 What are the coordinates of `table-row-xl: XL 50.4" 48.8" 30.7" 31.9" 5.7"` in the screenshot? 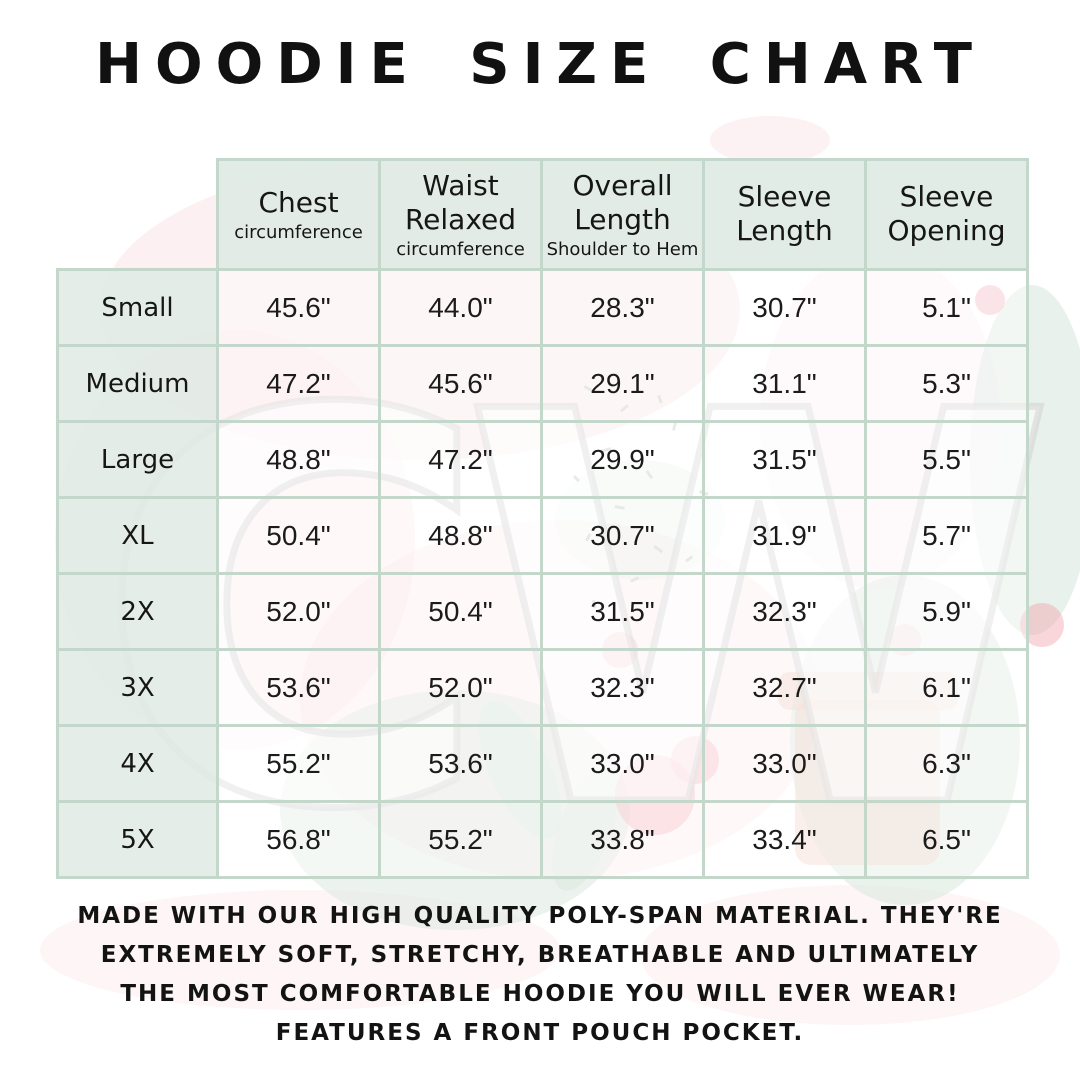 It's located at (542, 535).